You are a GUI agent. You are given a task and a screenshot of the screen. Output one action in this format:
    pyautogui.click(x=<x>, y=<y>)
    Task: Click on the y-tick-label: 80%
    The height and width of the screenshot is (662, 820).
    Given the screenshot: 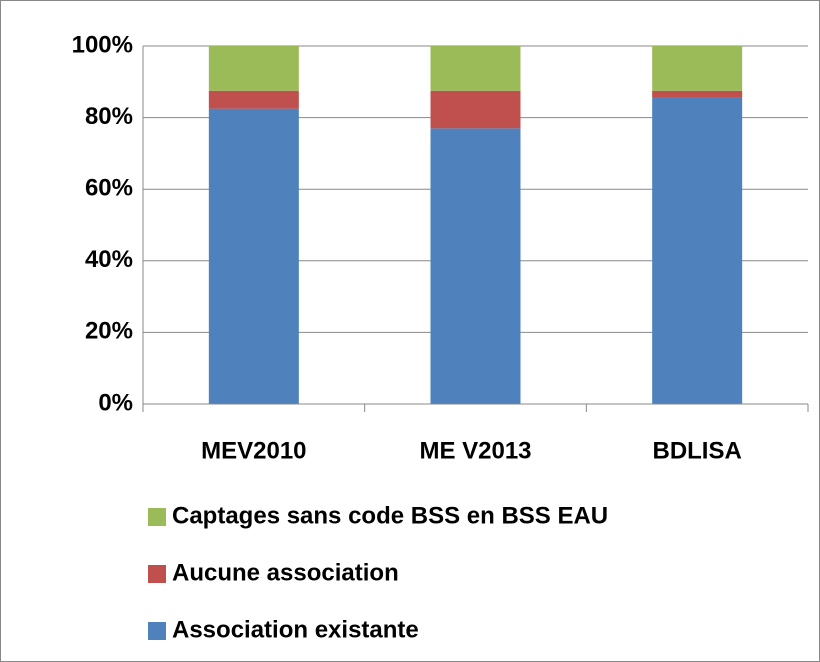 What is the action you would take?
    pyautogui.click(x=109, y=116)
    